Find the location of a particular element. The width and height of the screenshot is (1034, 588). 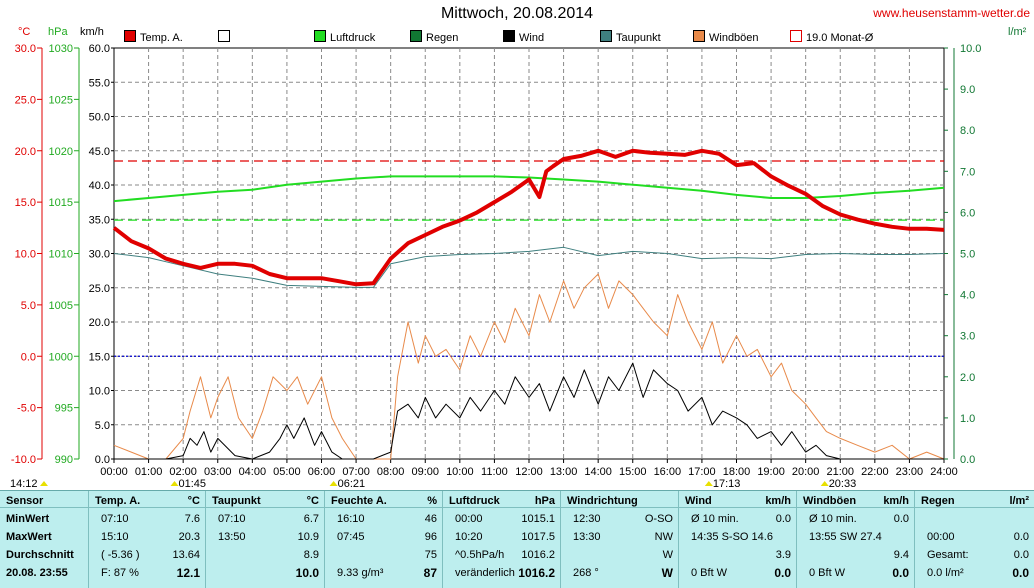

wind-tick-label: 45.0 is located at coordinates (99, 152).